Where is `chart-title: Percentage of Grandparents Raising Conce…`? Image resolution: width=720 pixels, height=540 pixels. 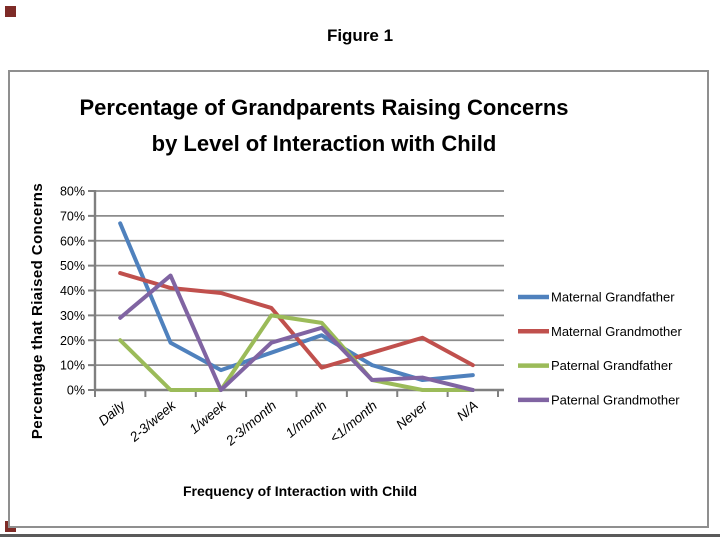 chart-title: Percentage of Grandparents Raising Conce… is located at coordinates (324, 126).